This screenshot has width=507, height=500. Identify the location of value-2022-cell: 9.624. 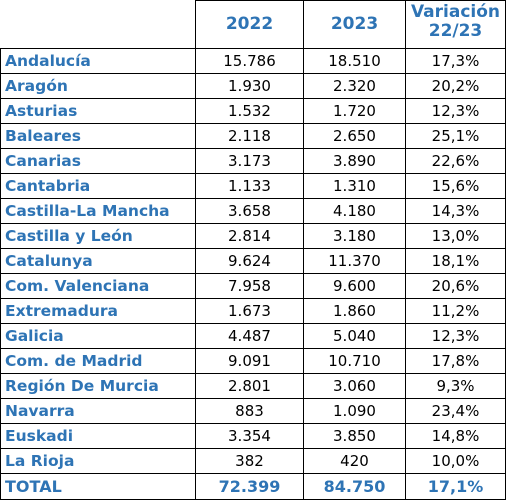
(249, 261).